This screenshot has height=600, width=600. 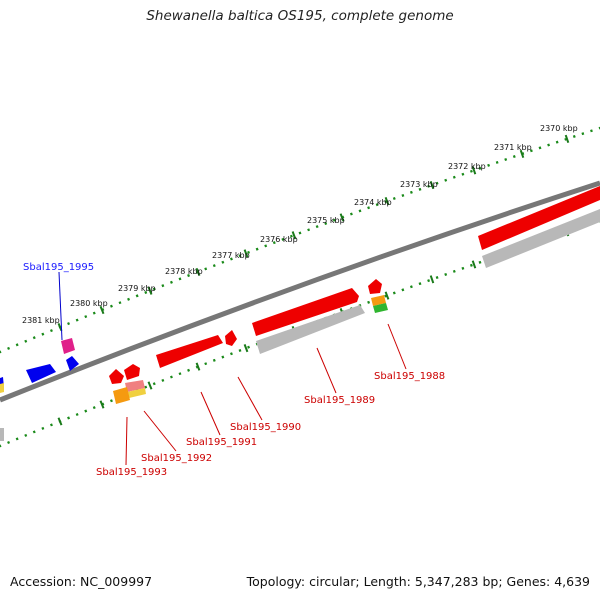 What do you see at coordinates (60, 306) in the screenshot?
I see `connector-1995` at bounding box center [60, 306].